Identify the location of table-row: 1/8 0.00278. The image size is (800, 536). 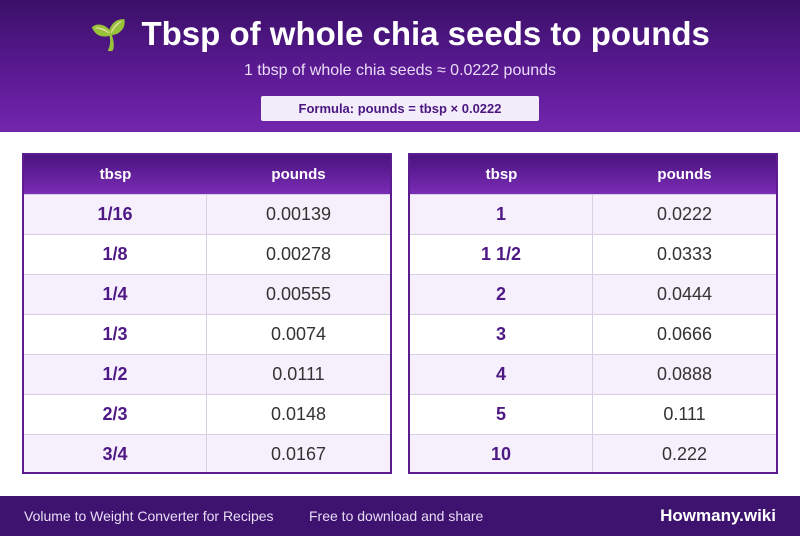
(207, 254).